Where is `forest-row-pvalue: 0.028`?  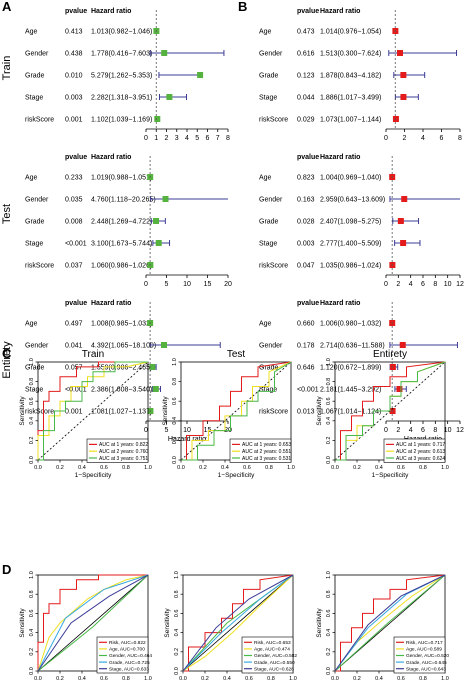
forest-row-pvalue: 0.028 is located at coordinates (306, 222).